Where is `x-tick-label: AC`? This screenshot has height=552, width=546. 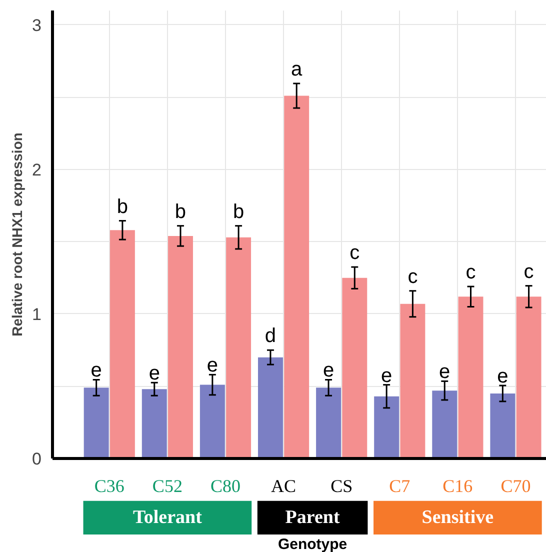 x-tick-label: AC is located at coordinates (283, 486).